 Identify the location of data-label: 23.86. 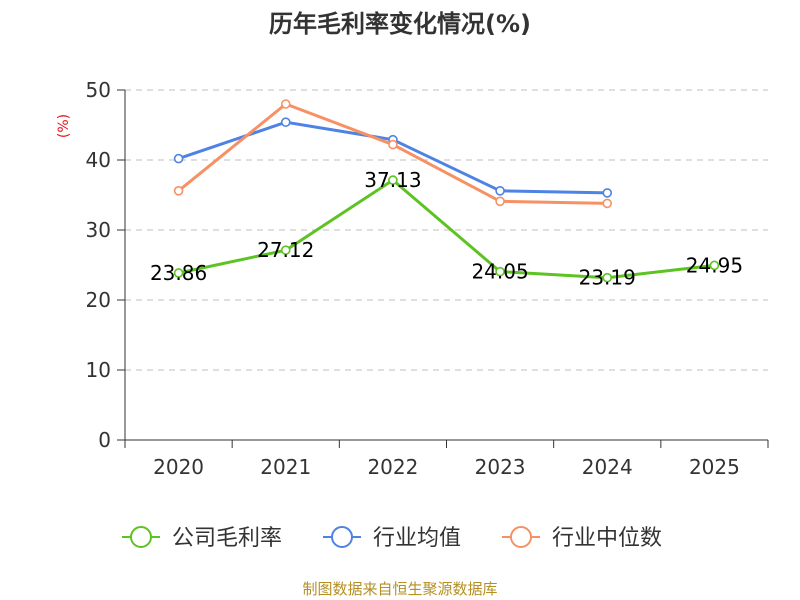
(178, 273).